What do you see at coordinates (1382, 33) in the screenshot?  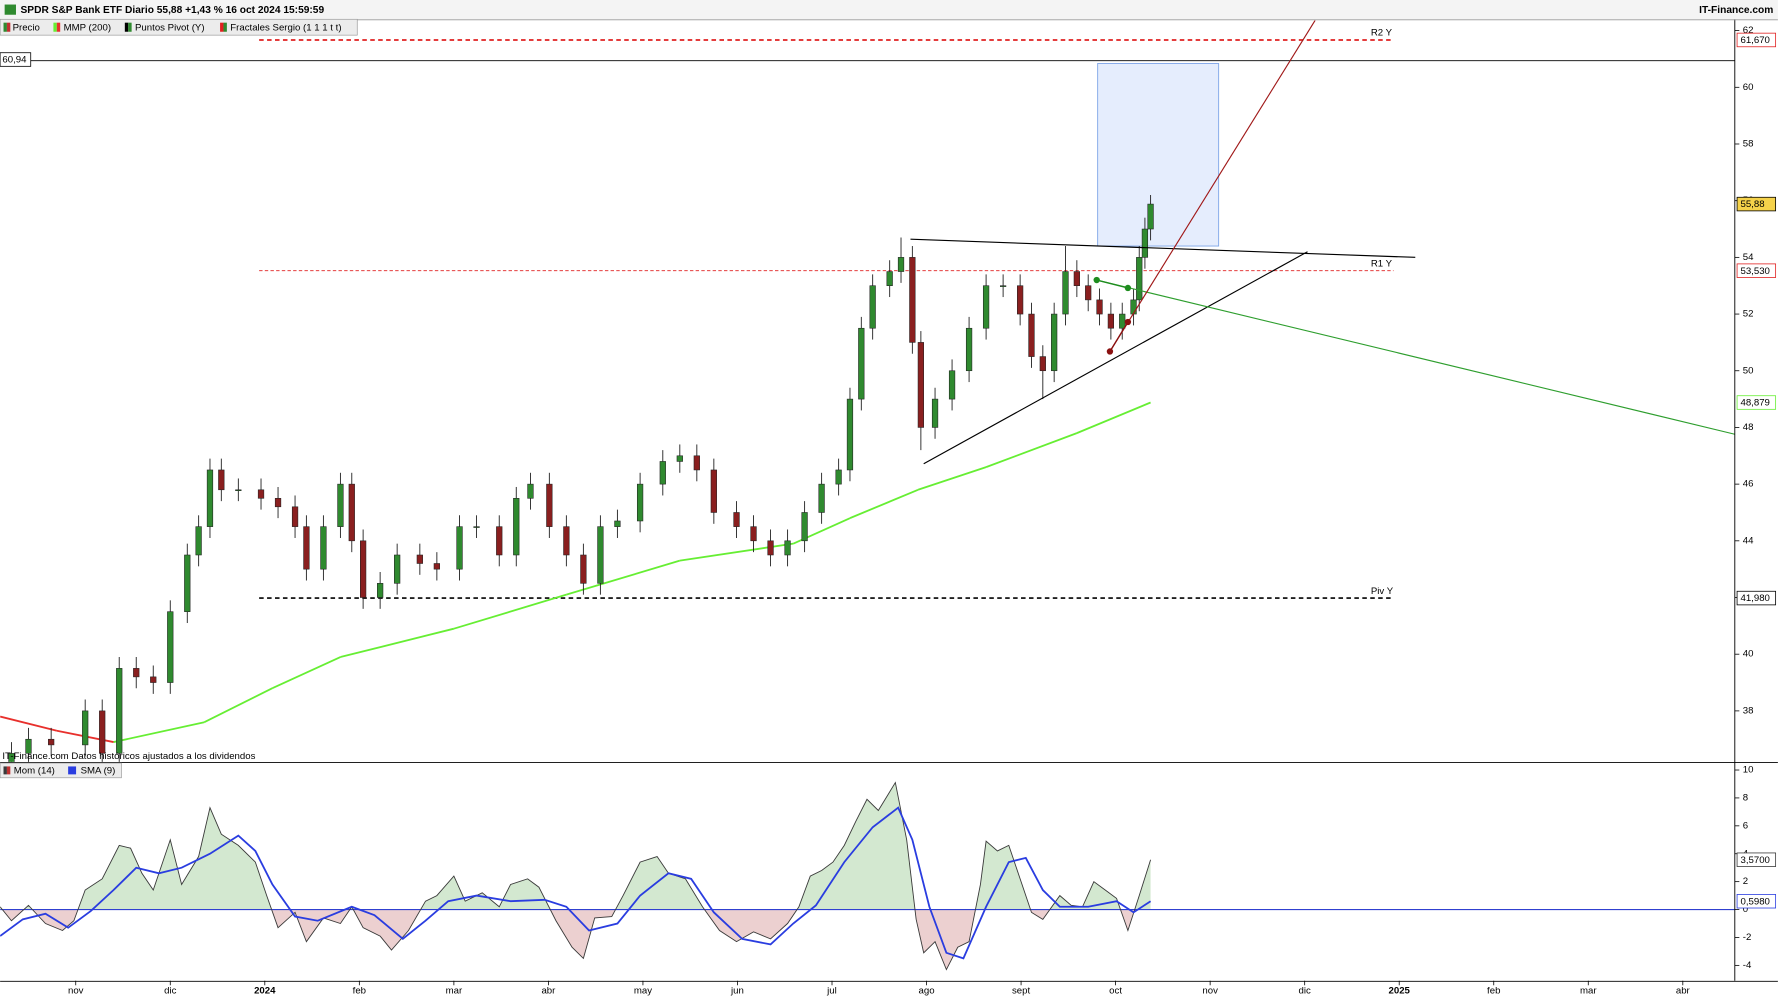 I see `pivot-name: R2 Y` at bounding box center [1382, 33].